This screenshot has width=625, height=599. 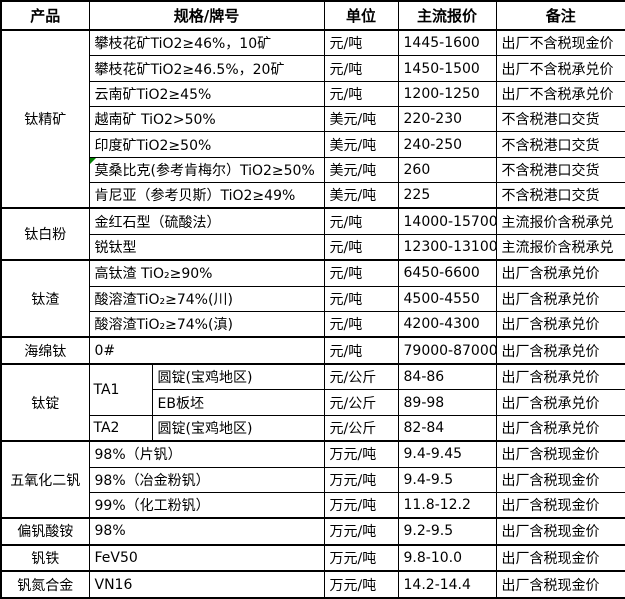 What do you see at coordinates (560, 68) in the screenshot?
I see `note-cell: 出厂不含税承兑价` at bounding box center [560, 68].